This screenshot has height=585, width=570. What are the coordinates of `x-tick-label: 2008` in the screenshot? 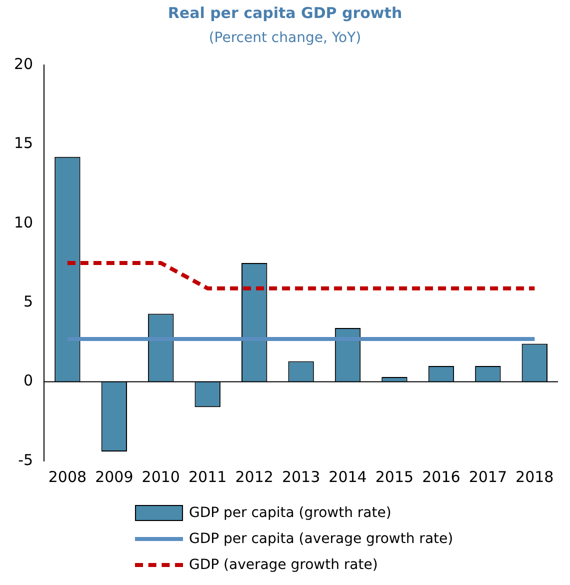 It's located at (67, 477).